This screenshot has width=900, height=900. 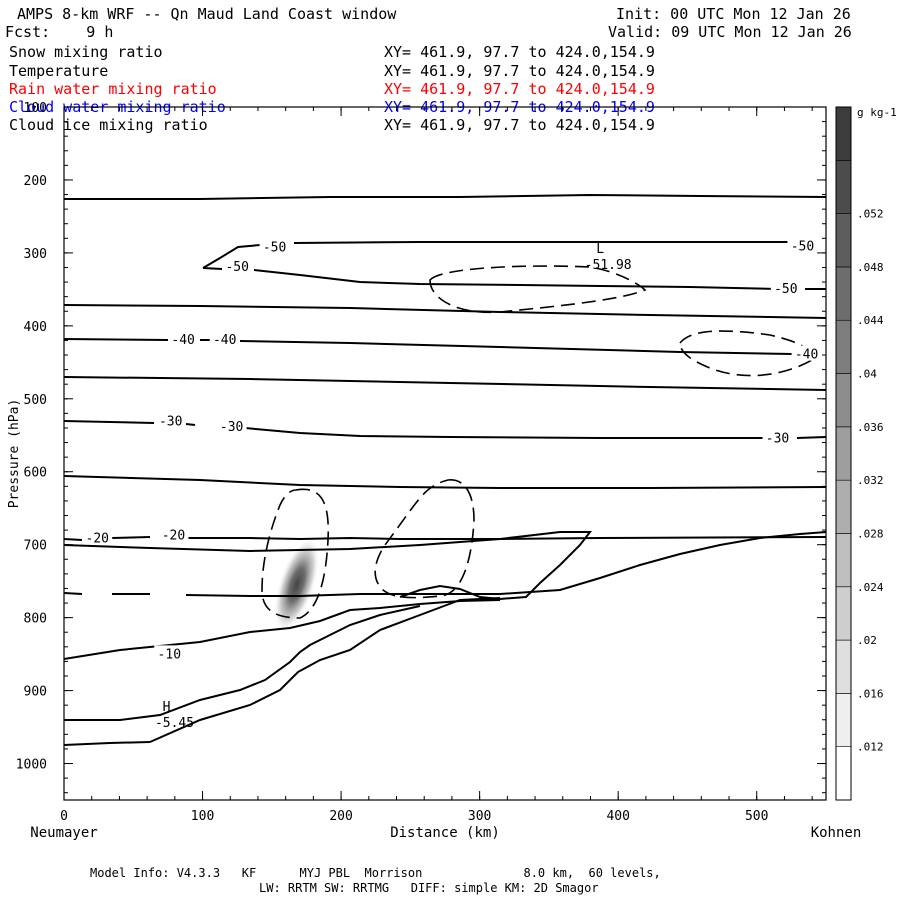 I want to click on colorbar-tick-label: .044, so click(x=870, y=320).